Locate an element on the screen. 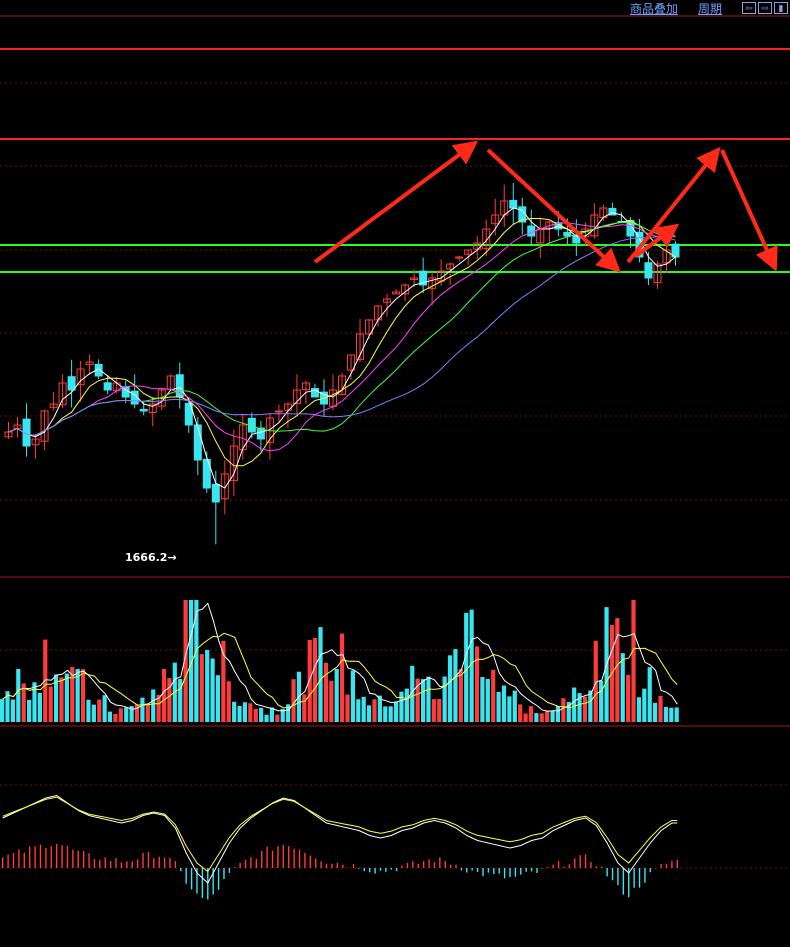  overlay-link: 商品叠加 is located at coordinates (653, 8).